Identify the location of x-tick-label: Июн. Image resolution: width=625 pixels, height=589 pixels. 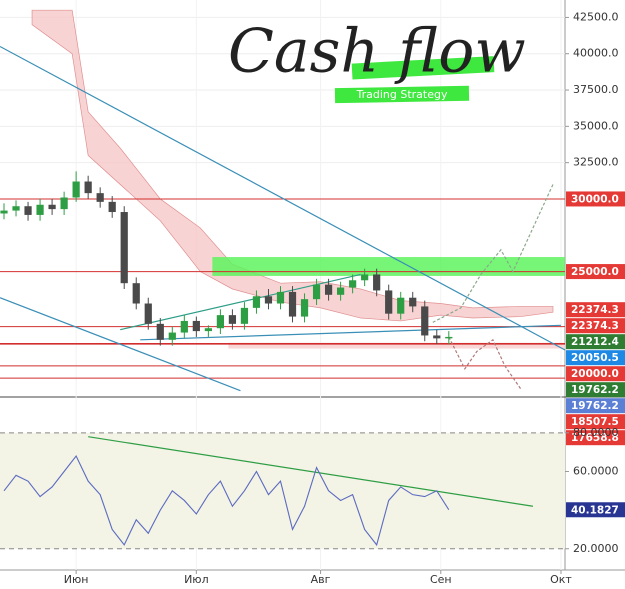
(76, 579).